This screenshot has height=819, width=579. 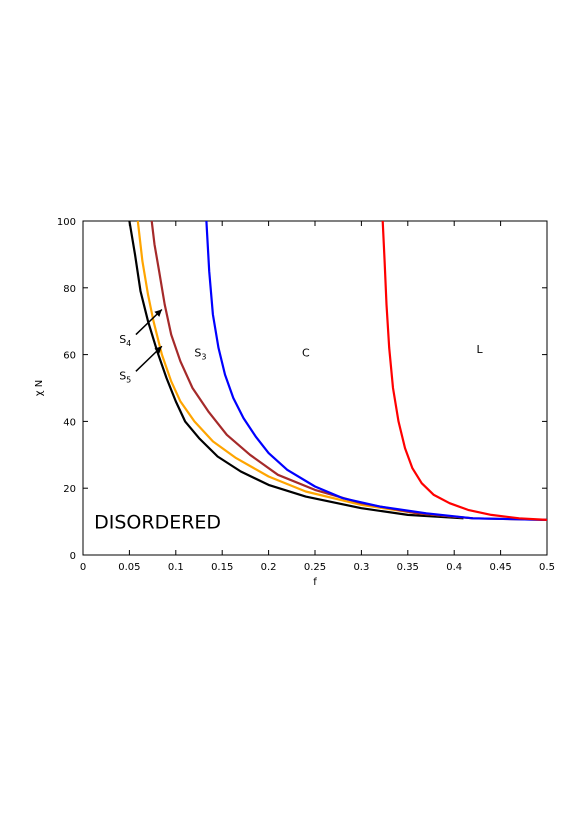 What do you see at coordinates (408, 567) in the screenshot?
I see `x-tick-label: 0.35` at bounding box center [408, 567].